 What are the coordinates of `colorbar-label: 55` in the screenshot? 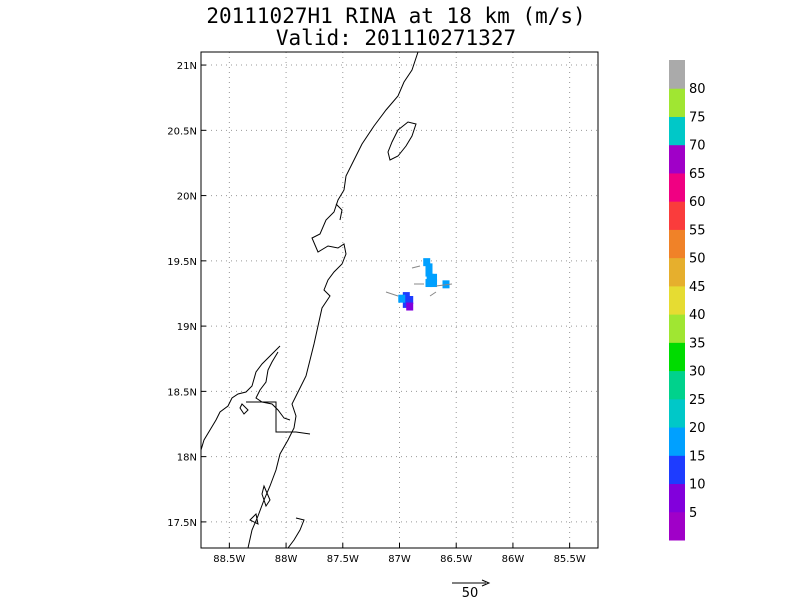 It's located at (697, 230).